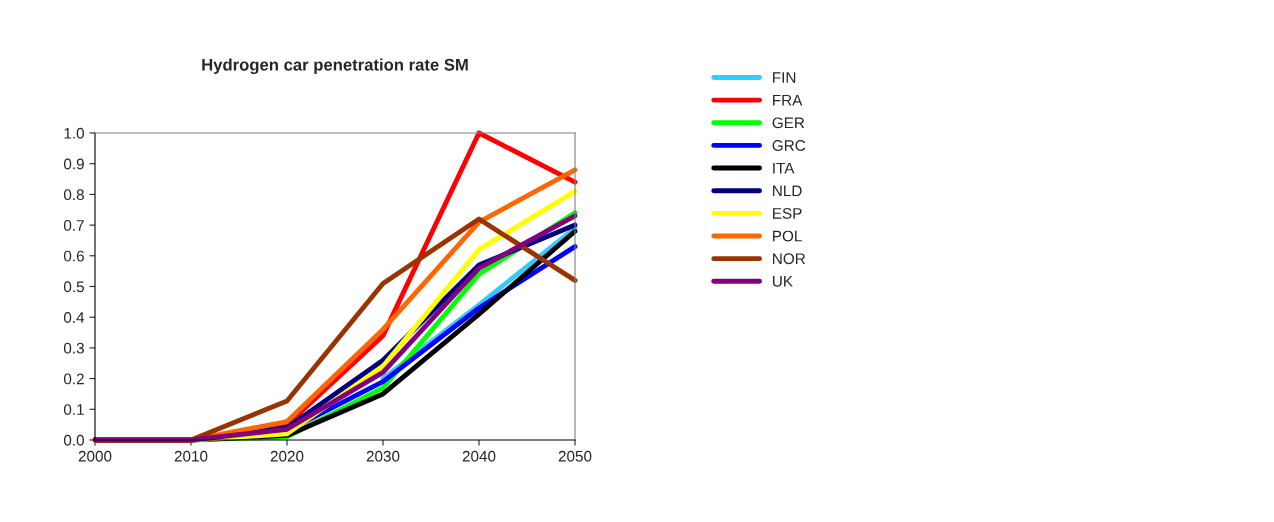  I want to click on legend-label: NOR, so click(789, 259).